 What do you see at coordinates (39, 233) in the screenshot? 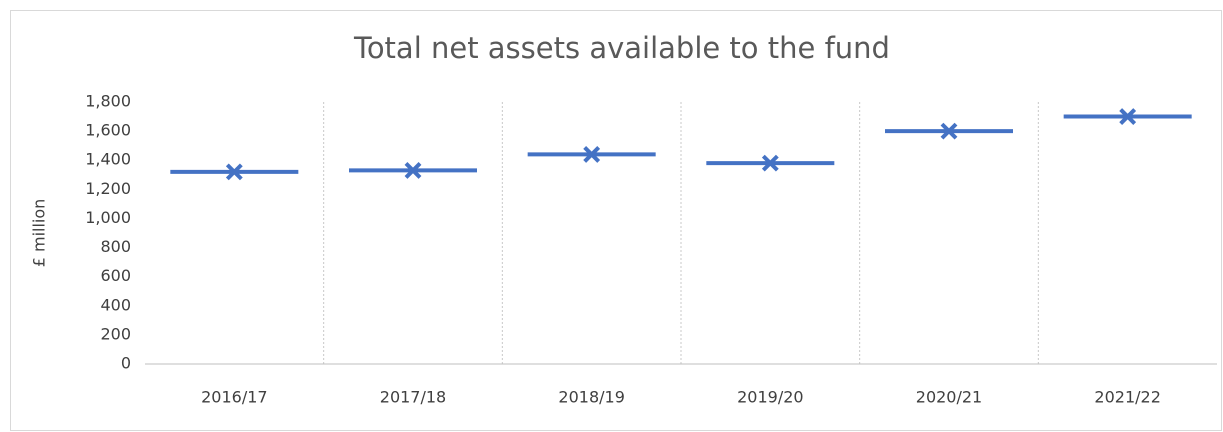
I see `y-axis-label: £ million` at bounding box center [39, 233].